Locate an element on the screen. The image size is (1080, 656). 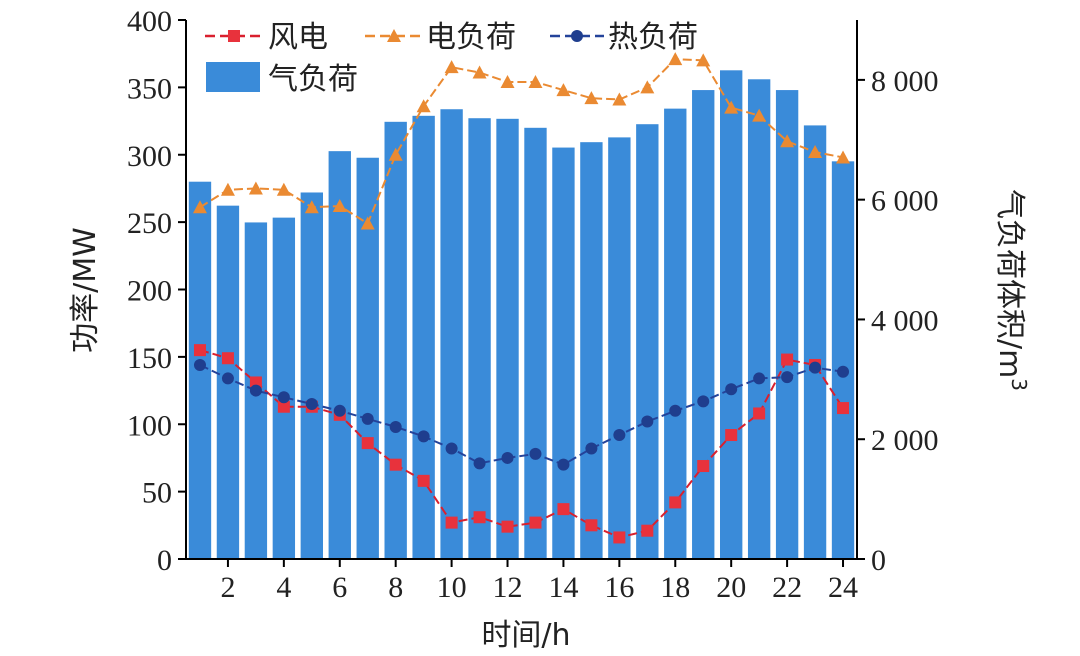
series-line-heat-load is located at coordinates (521, 415).